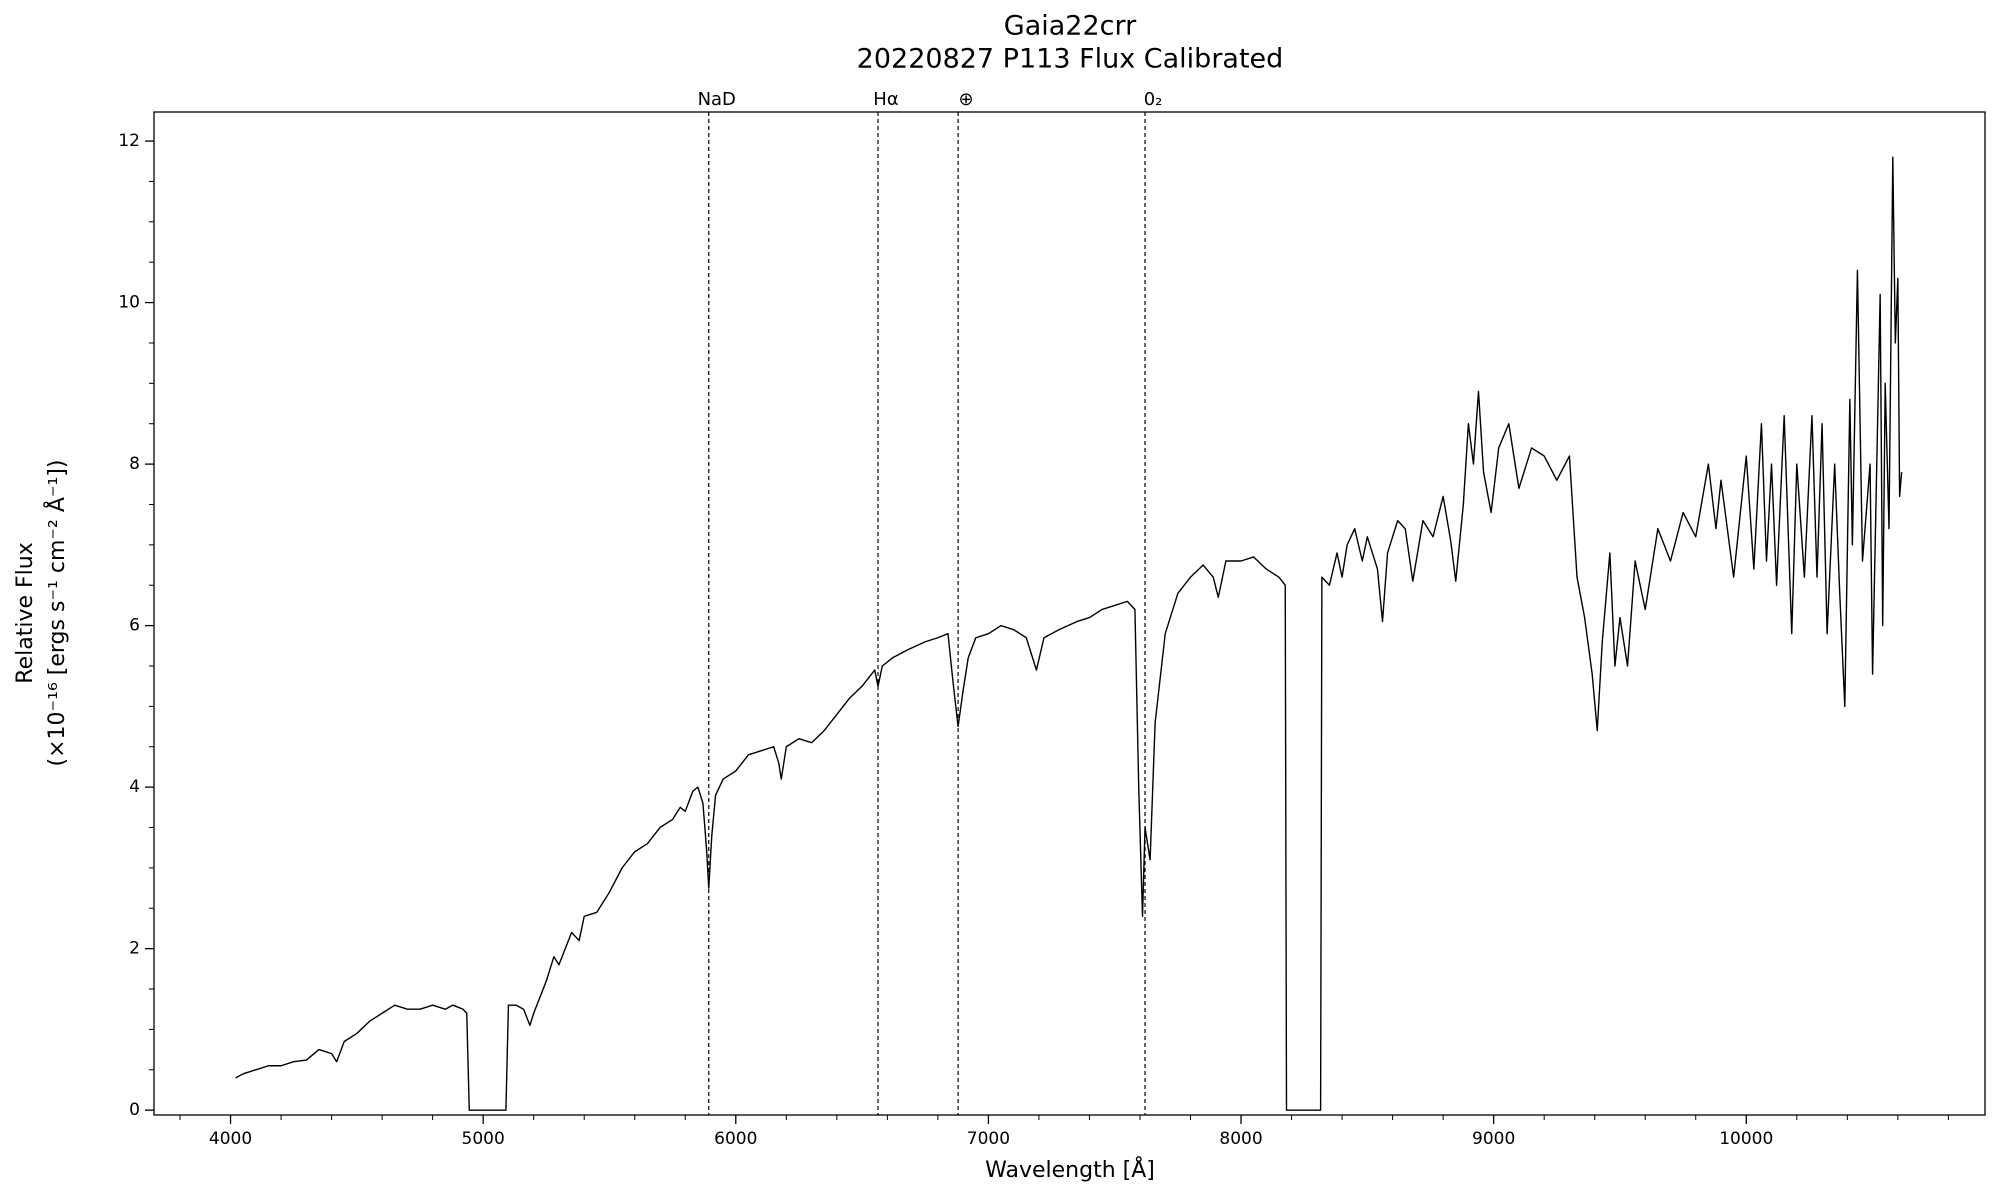  I want to click on y-tick-label: 6, so click(134, 626).